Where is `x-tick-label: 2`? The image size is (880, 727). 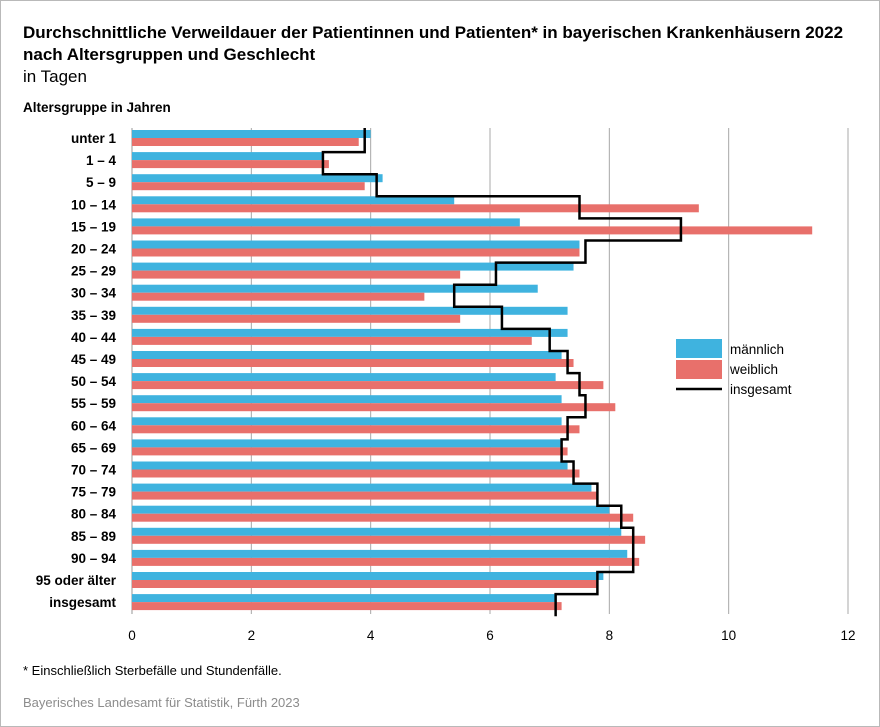
x-tick-label: 2 is located at coordinates (252, 635).